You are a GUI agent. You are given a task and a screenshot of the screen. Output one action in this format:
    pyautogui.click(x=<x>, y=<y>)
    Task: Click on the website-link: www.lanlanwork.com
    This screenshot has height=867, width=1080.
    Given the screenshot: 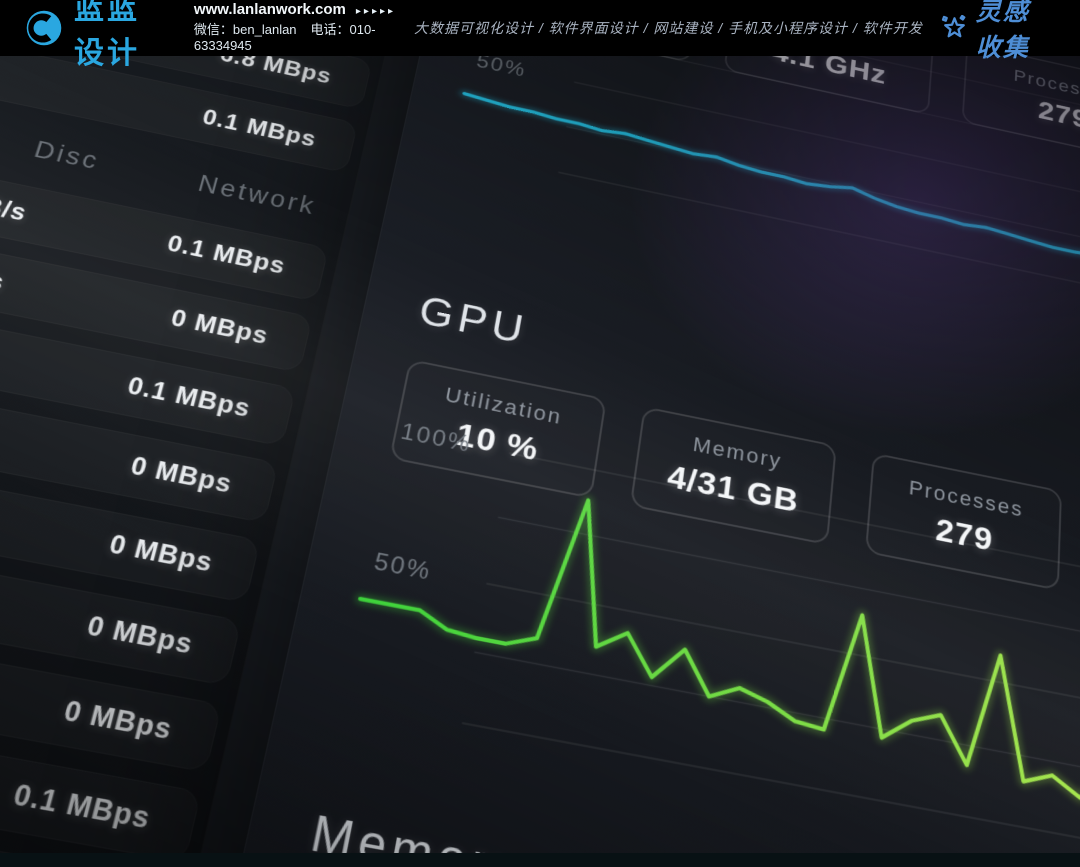 What is the action you would take?
    pyautogui.click(x=269, y=10)
    